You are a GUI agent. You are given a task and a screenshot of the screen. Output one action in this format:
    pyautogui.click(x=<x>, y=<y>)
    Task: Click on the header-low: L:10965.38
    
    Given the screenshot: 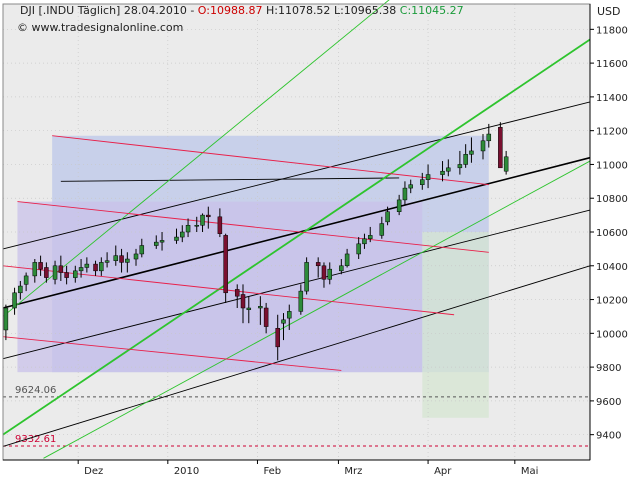 What is the action you would take?
    pyautogui.click(x=365, y=10)
    